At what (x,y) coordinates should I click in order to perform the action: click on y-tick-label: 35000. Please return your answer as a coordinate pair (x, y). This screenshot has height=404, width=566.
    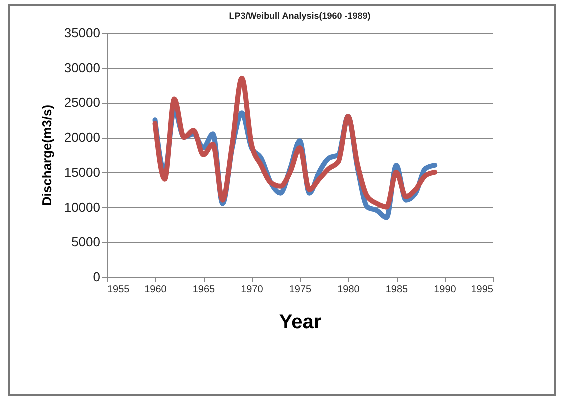
    Looking at the image, I should click on (82, 33).